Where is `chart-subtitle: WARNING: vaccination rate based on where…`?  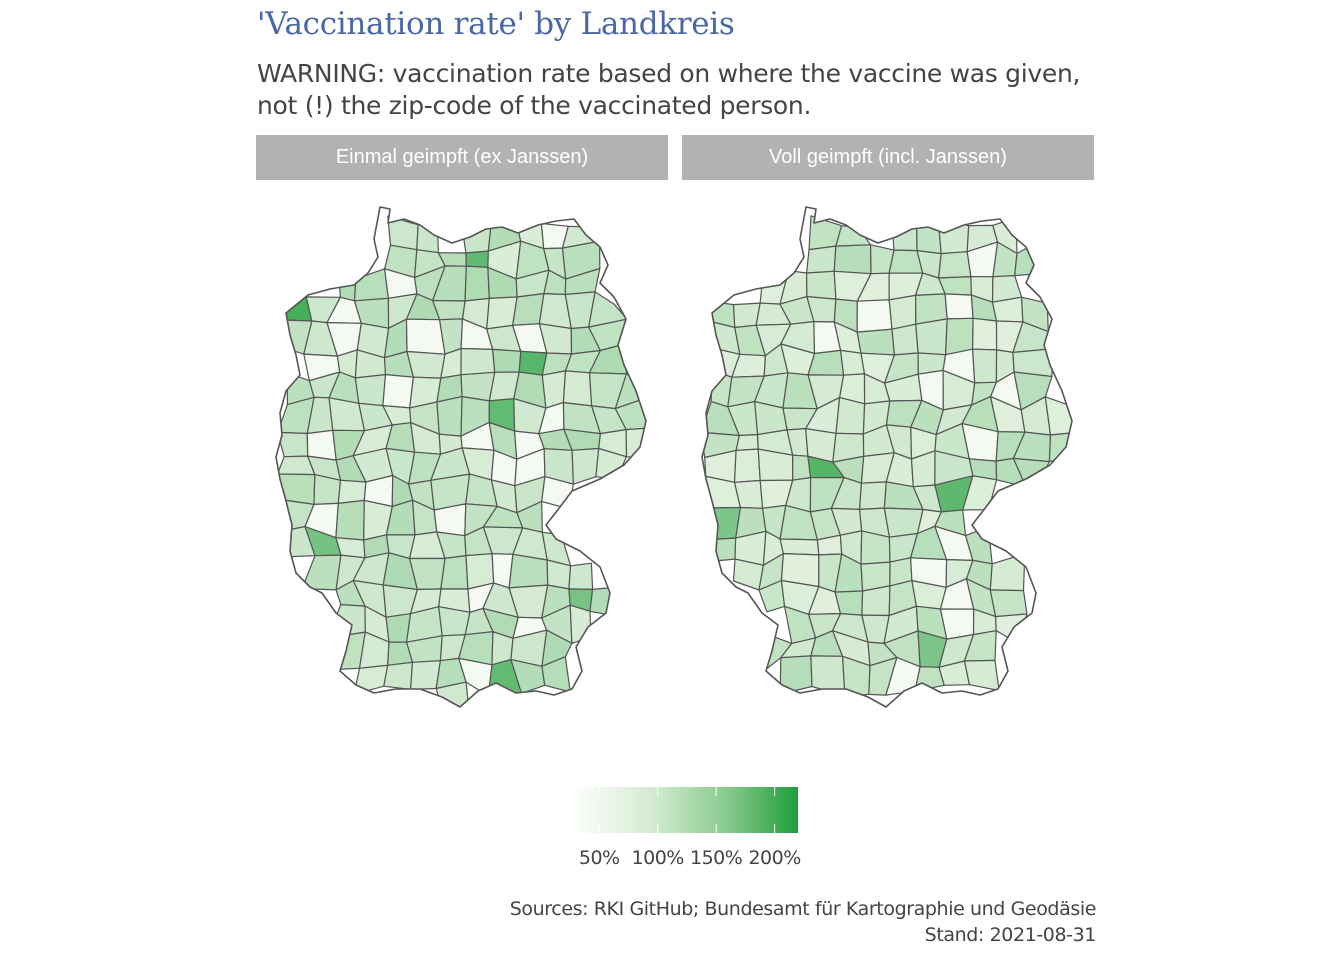 chart-subtitle: WARNING: vaccination rate based on where… is located at coordinates (707, 90).